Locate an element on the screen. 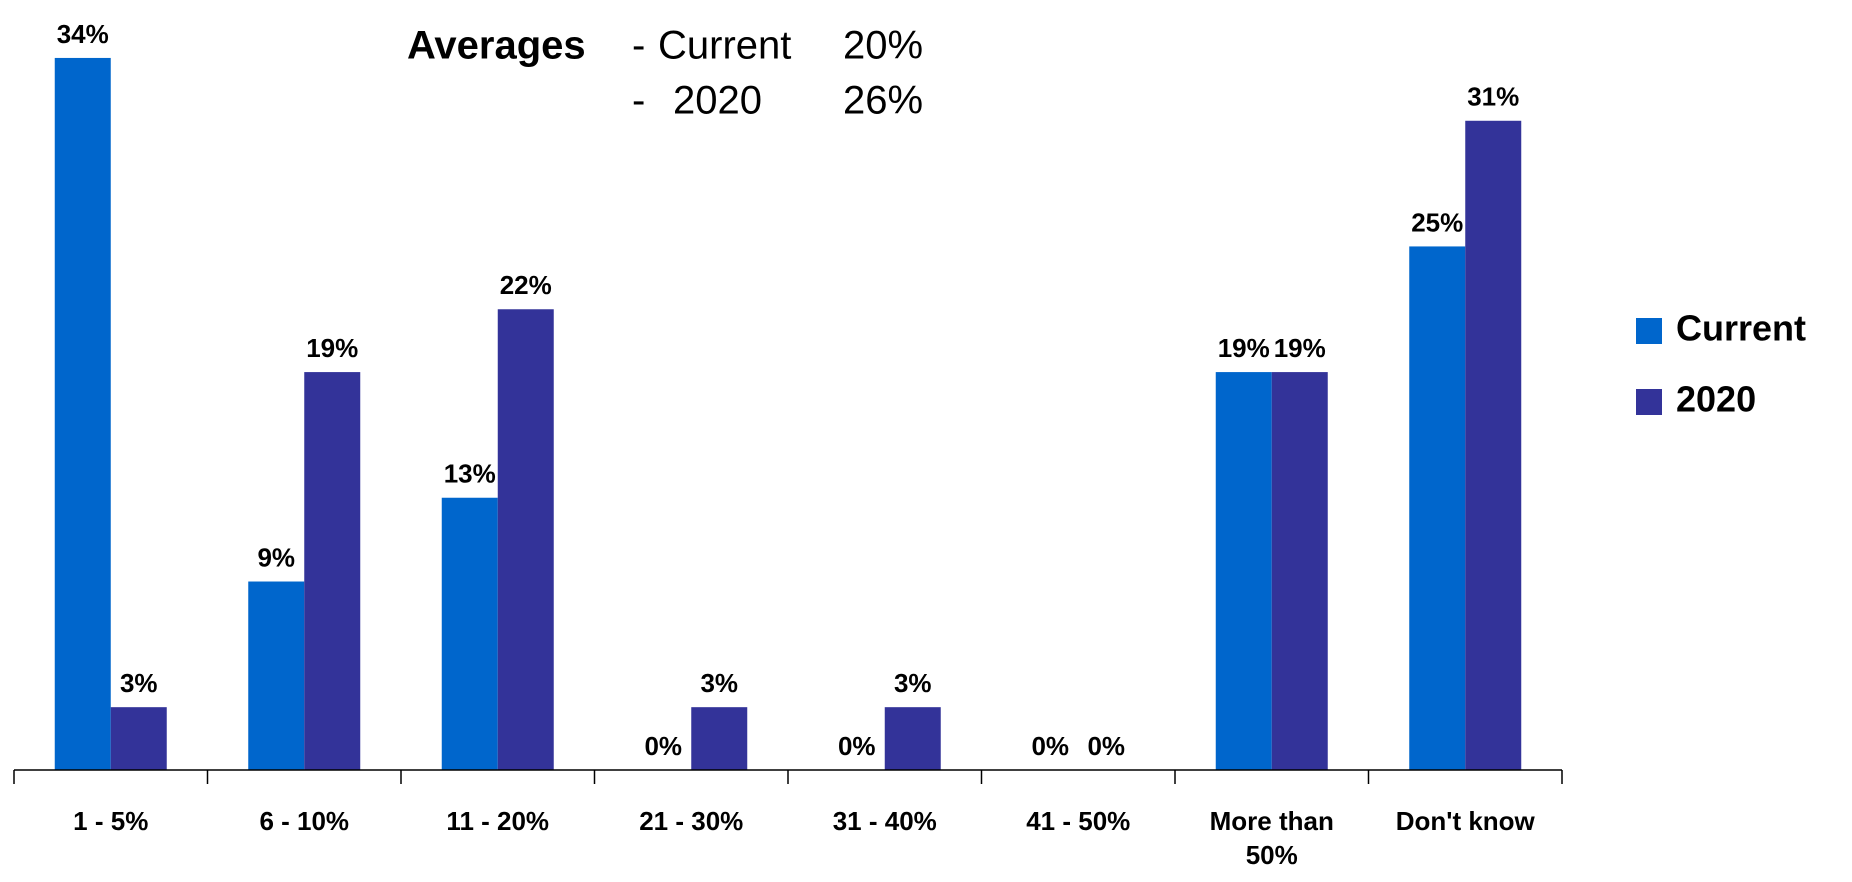  averages-value: 20% is located at coordinates (883, 46).